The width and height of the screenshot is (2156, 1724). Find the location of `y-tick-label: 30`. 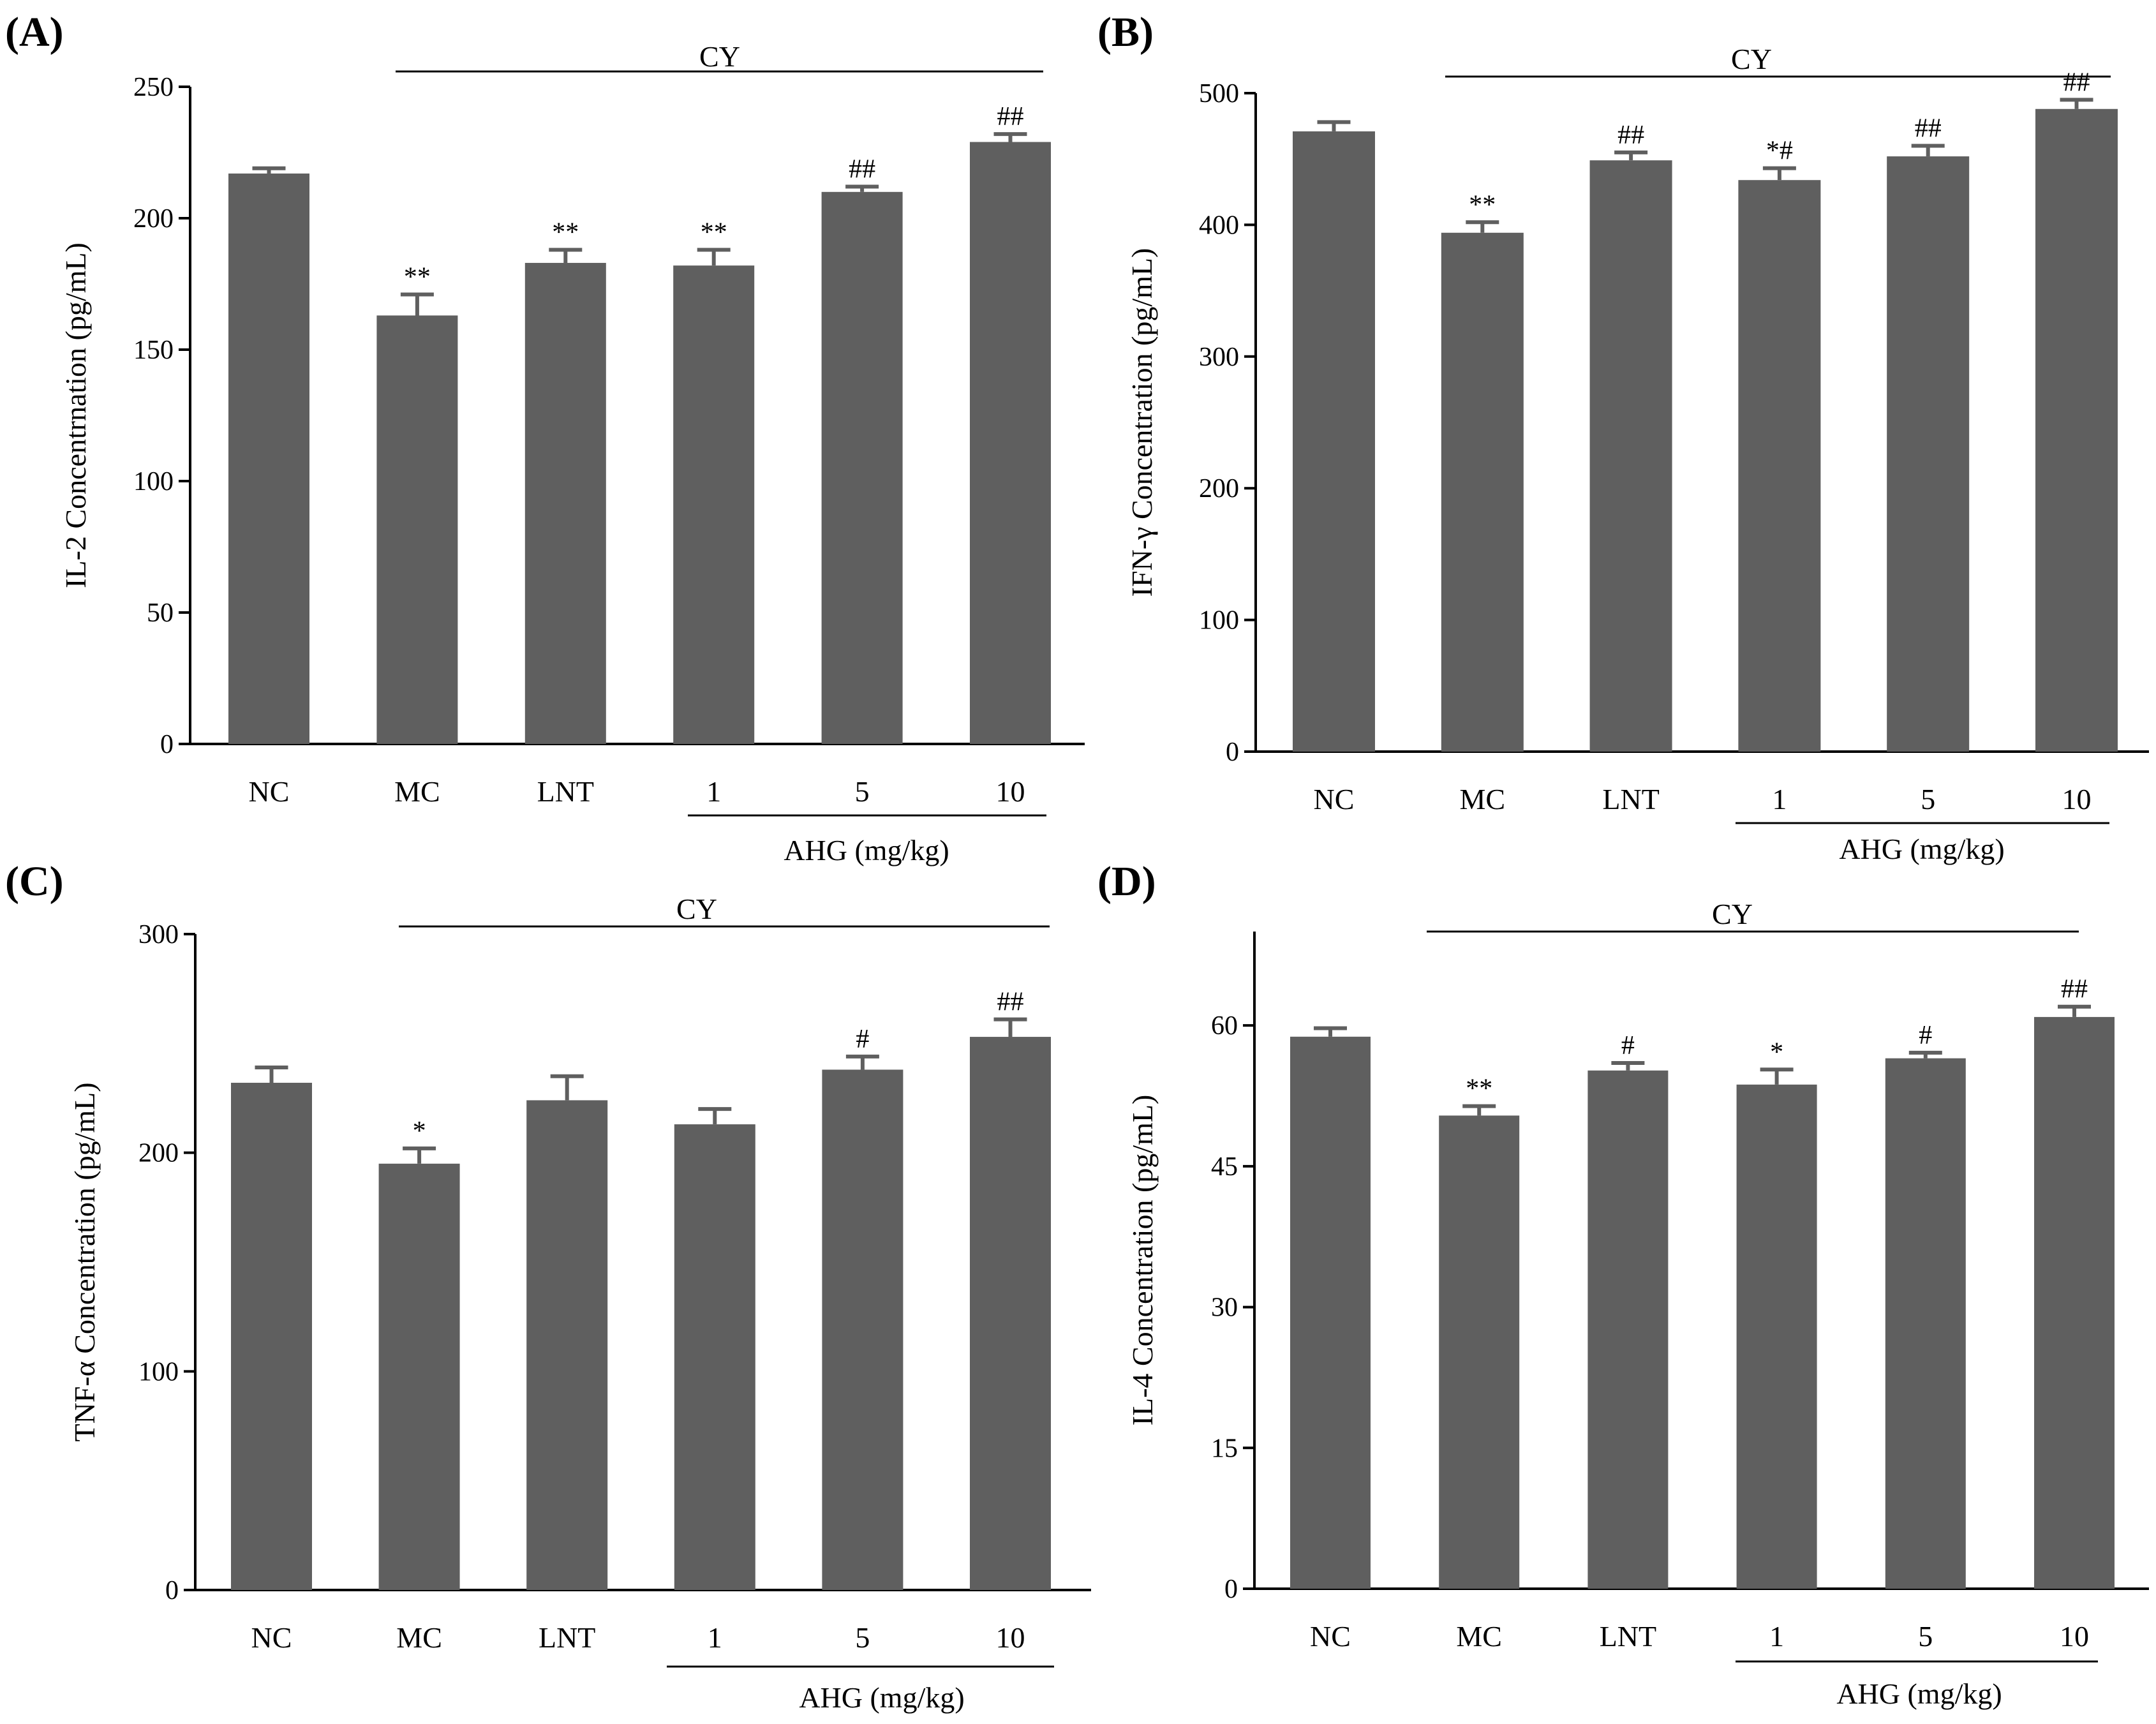

y-tick-label: 30 is located at coordinates (1224, 1308).